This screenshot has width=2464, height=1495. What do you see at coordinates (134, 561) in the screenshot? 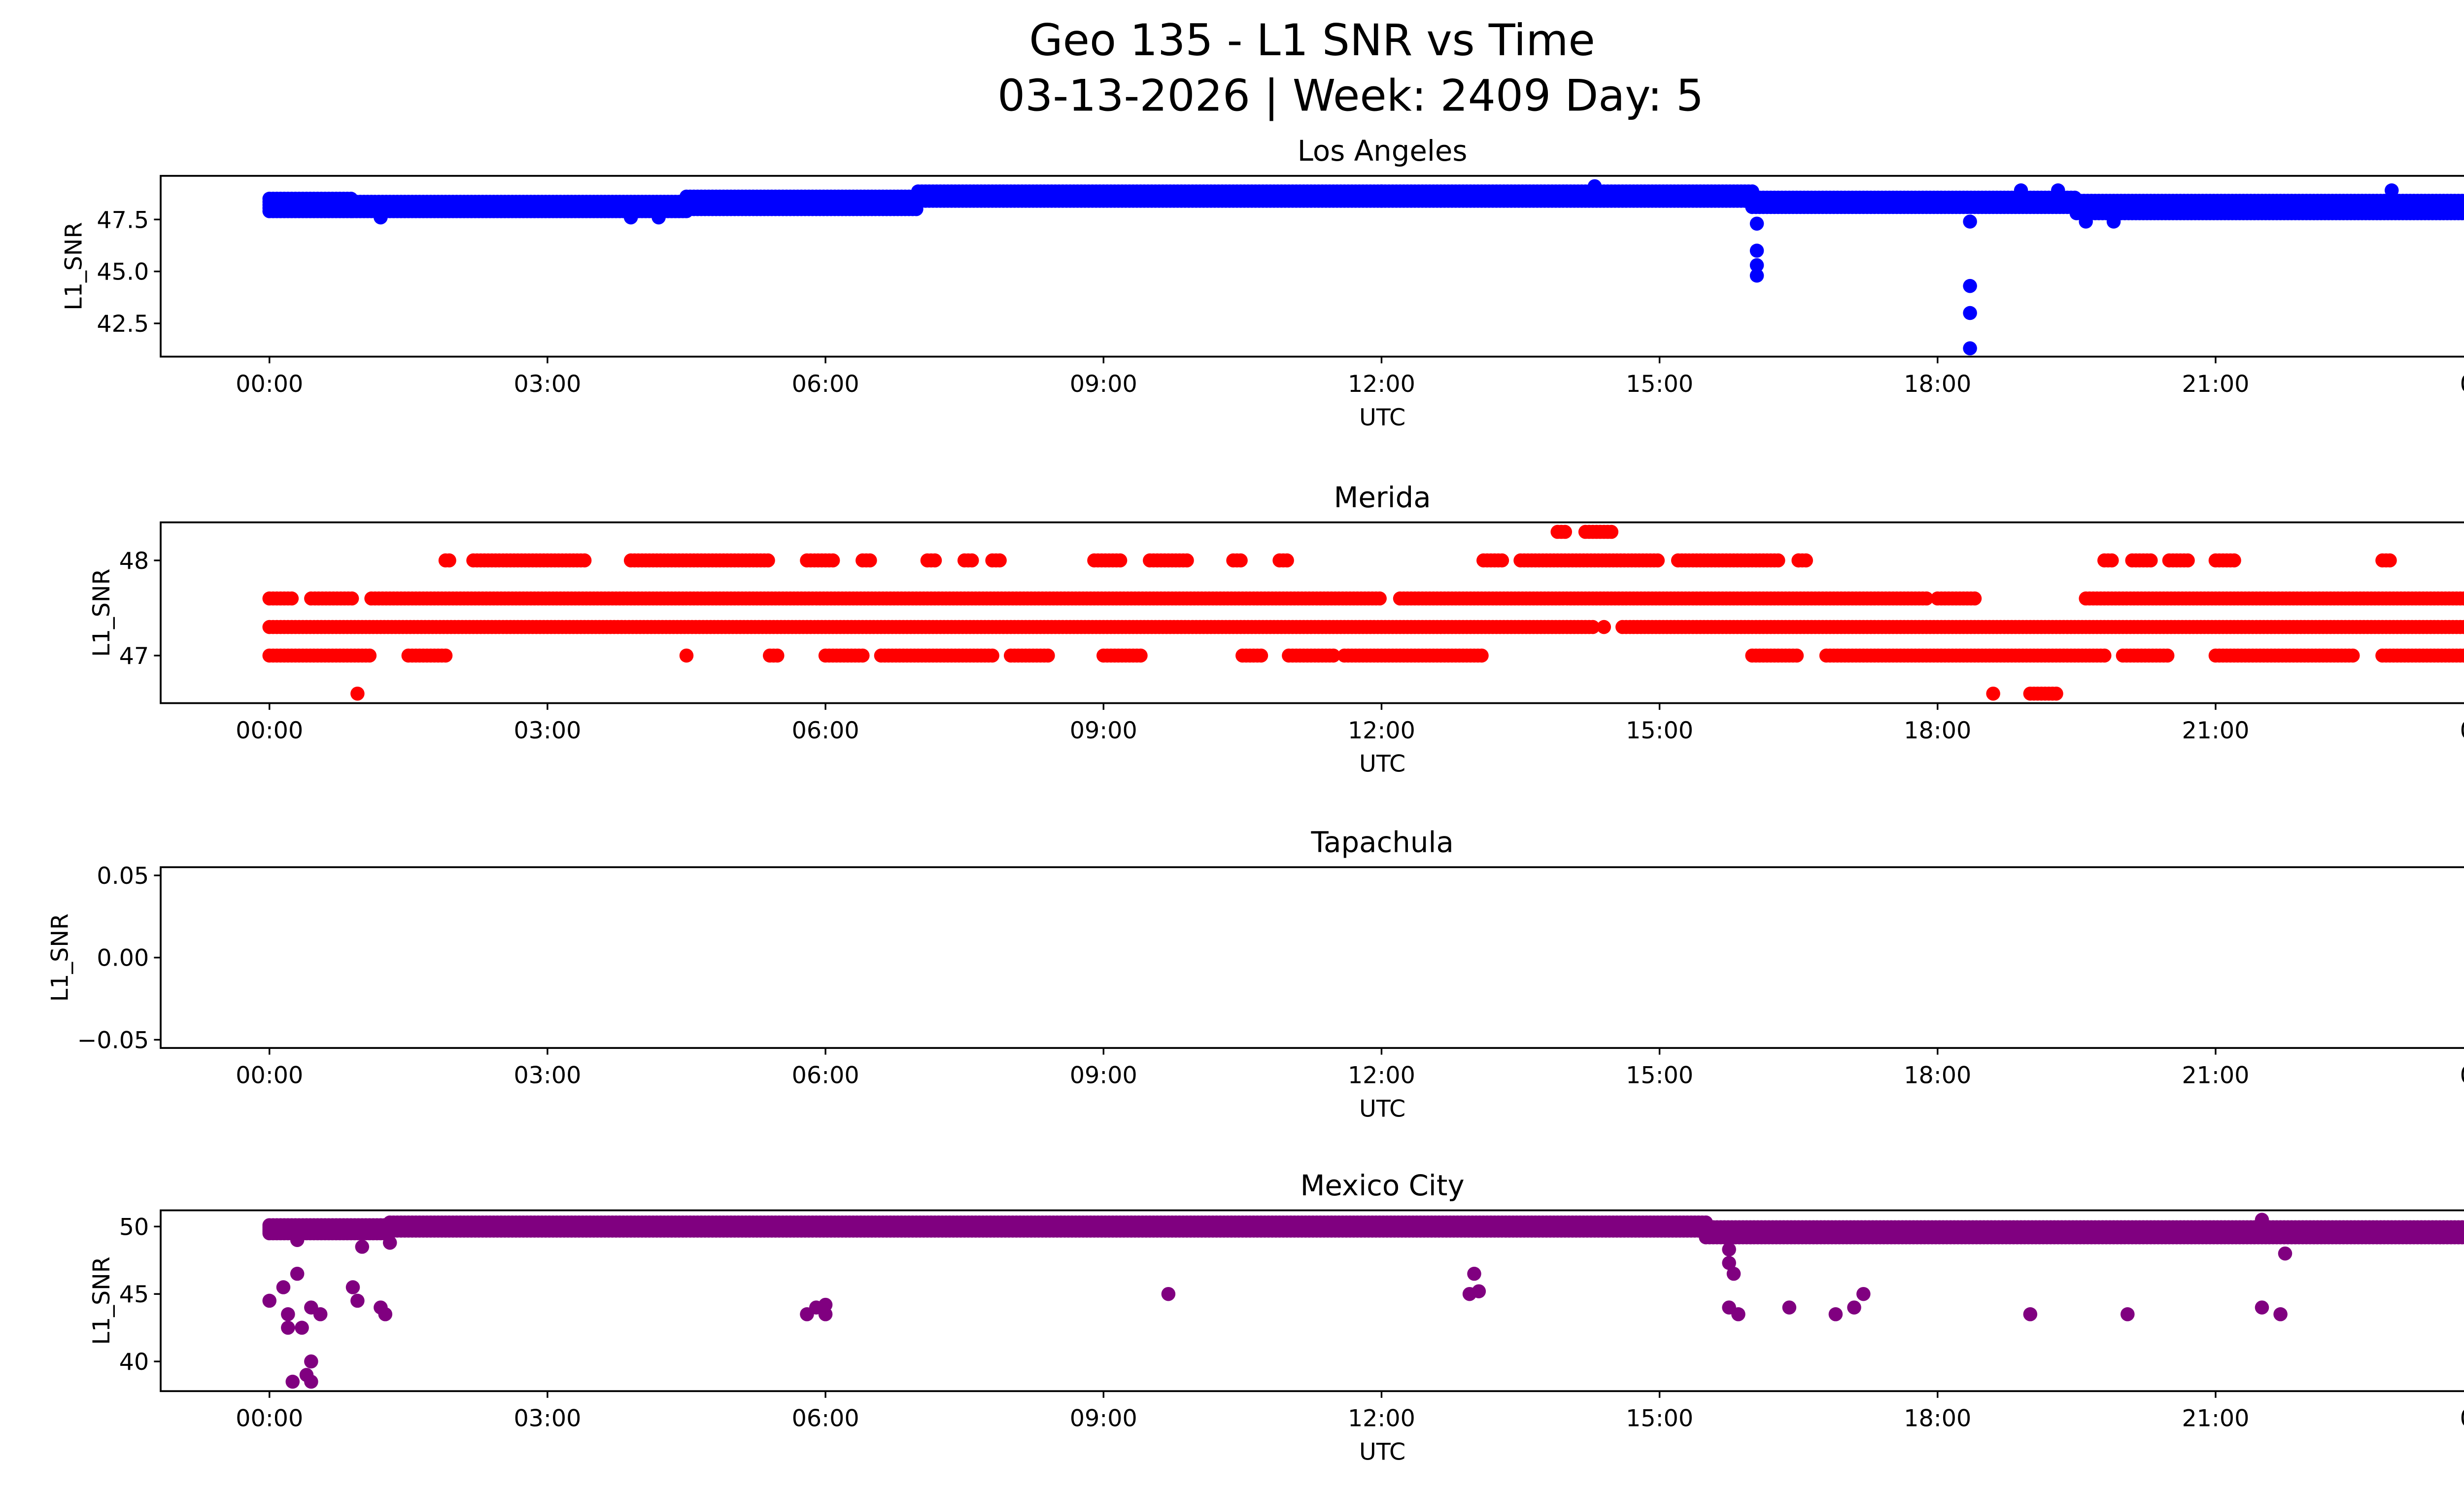
I see `y-tick-label: 48` at bounding box center [134, 561].